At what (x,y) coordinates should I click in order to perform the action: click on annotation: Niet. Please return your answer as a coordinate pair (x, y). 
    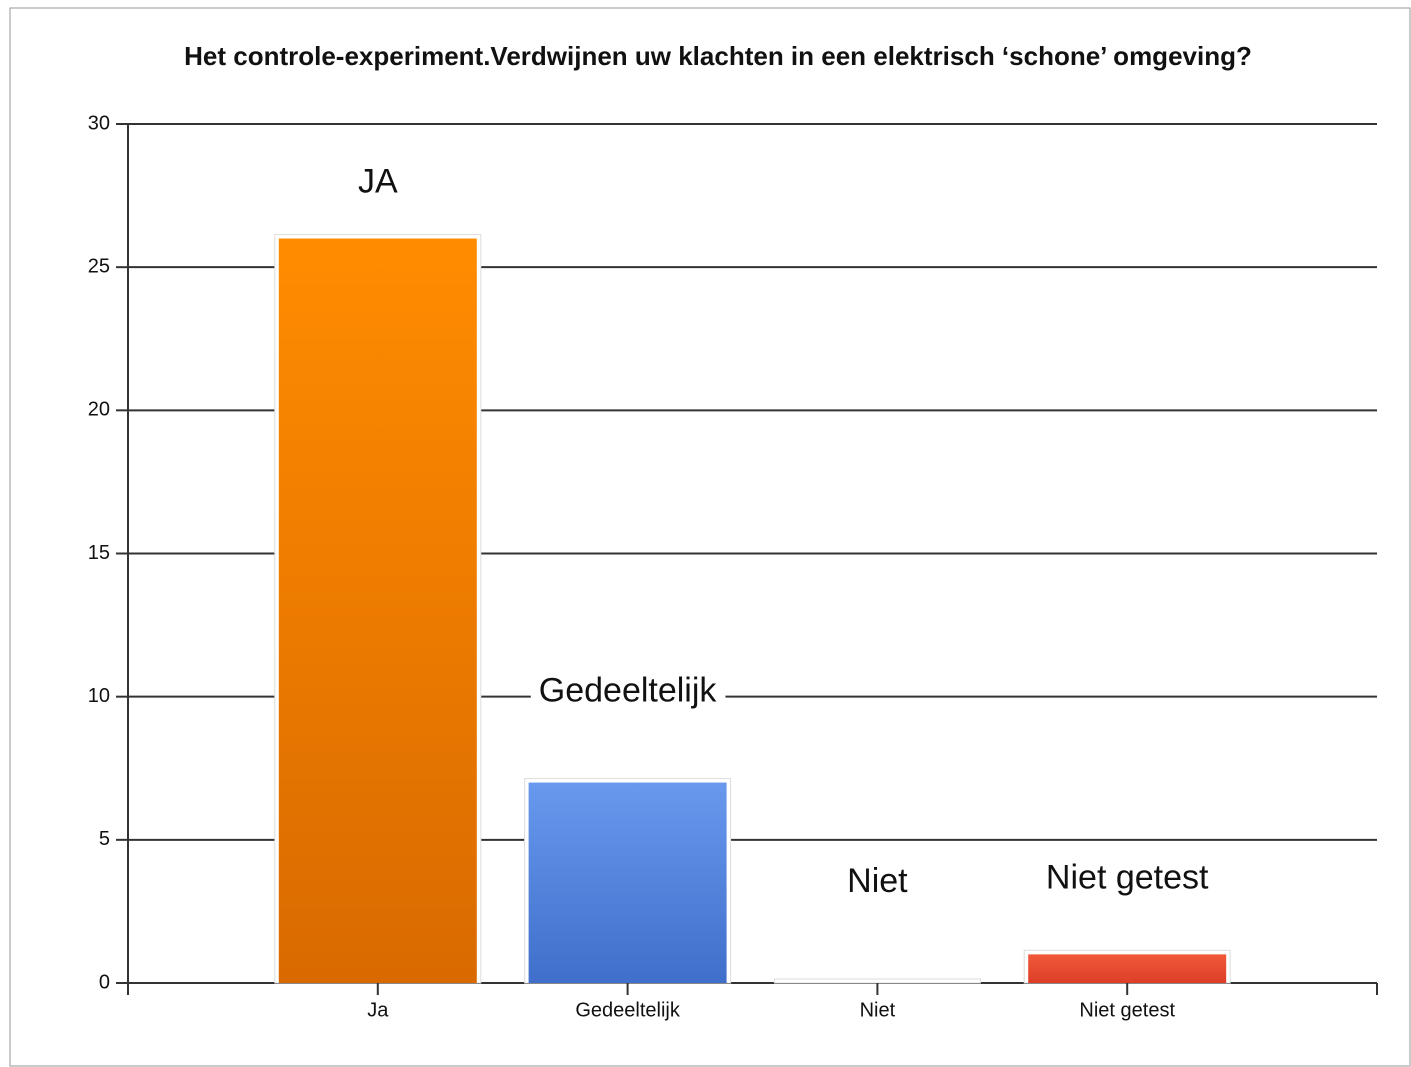
    Looking at the image, I should click on (877, 881).